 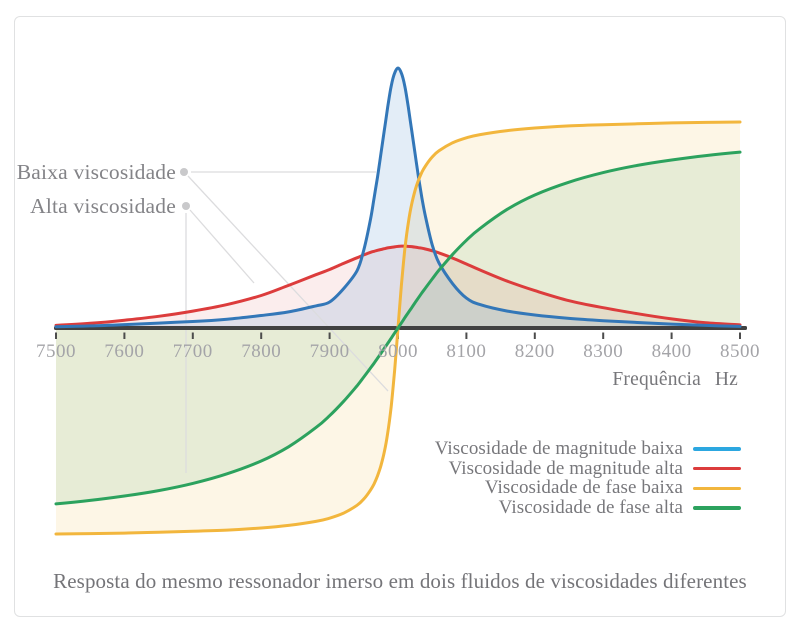 What do you see at coordinates (184, 172) in the screenshot?
I see `low-viscosity-dot` at bounding box center [184, 172].